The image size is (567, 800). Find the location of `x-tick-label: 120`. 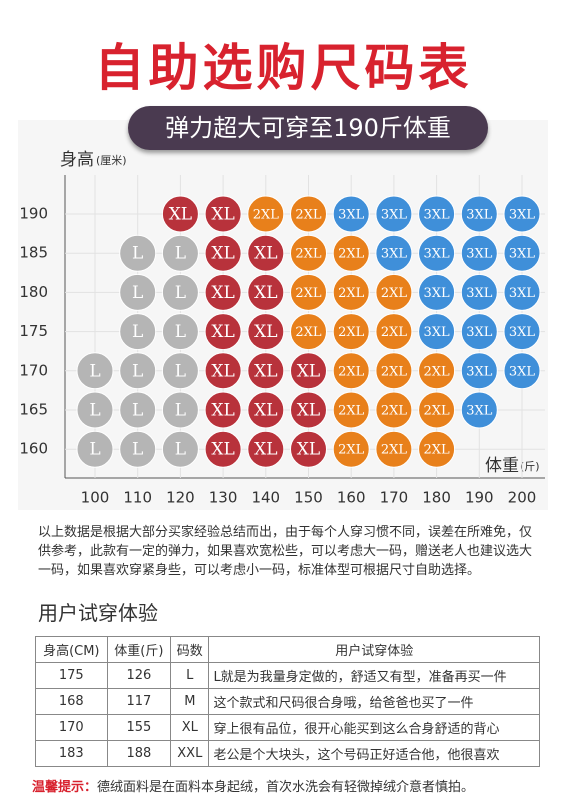

x-tick-label: 120 is located at coordinates (180, 498).